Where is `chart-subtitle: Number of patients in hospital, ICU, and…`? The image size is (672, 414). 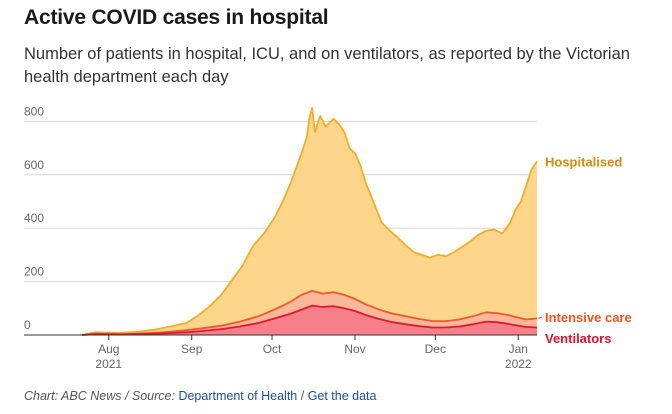
chart-subtitle: Number of patients in hospital, ICU, and… is located at coordinates (327, 65).